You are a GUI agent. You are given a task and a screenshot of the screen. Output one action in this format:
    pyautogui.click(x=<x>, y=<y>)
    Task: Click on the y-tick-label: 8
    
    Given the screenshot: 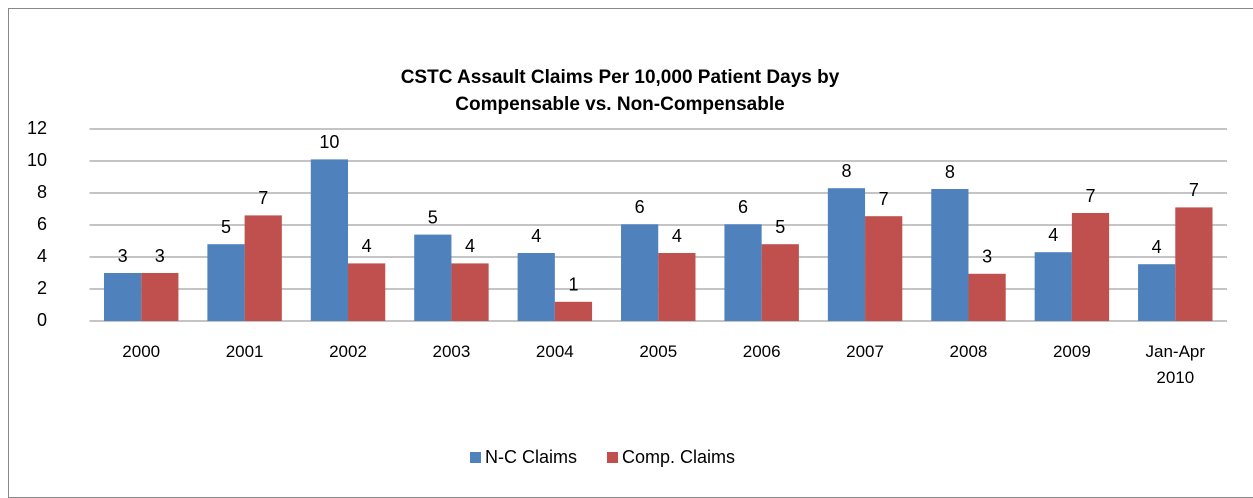 What is the action you would take?
    pyautogui.click(x=42, y=192)
    